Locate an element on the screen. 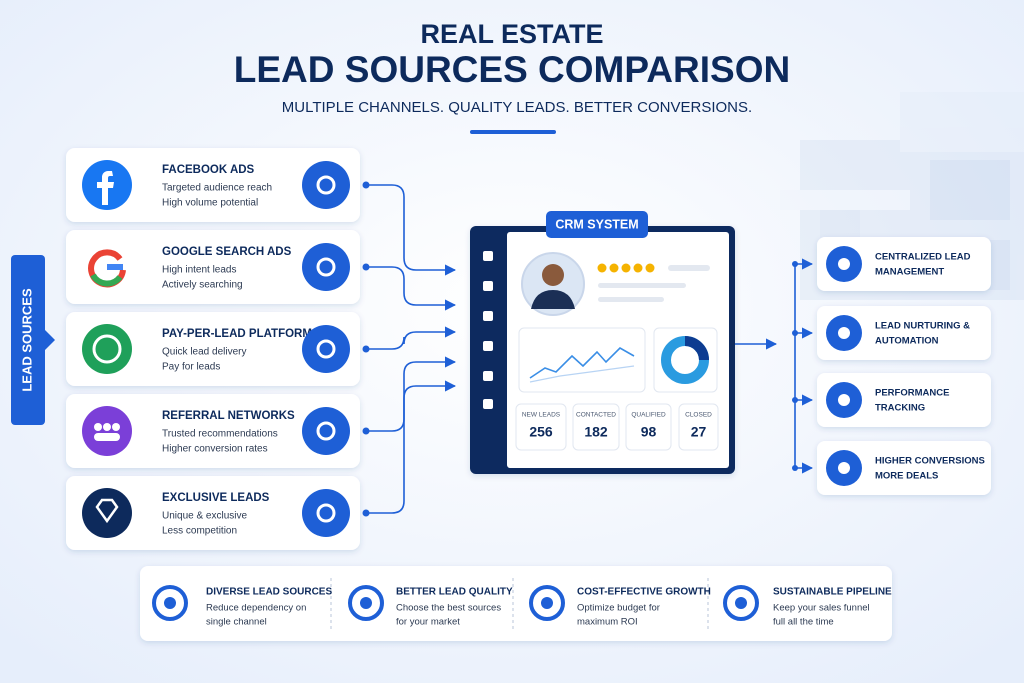 Image resolution: width=1024 pixels, height=683 pixels. source-desc: Trusted recommendations is located at coordinates (220, 434).